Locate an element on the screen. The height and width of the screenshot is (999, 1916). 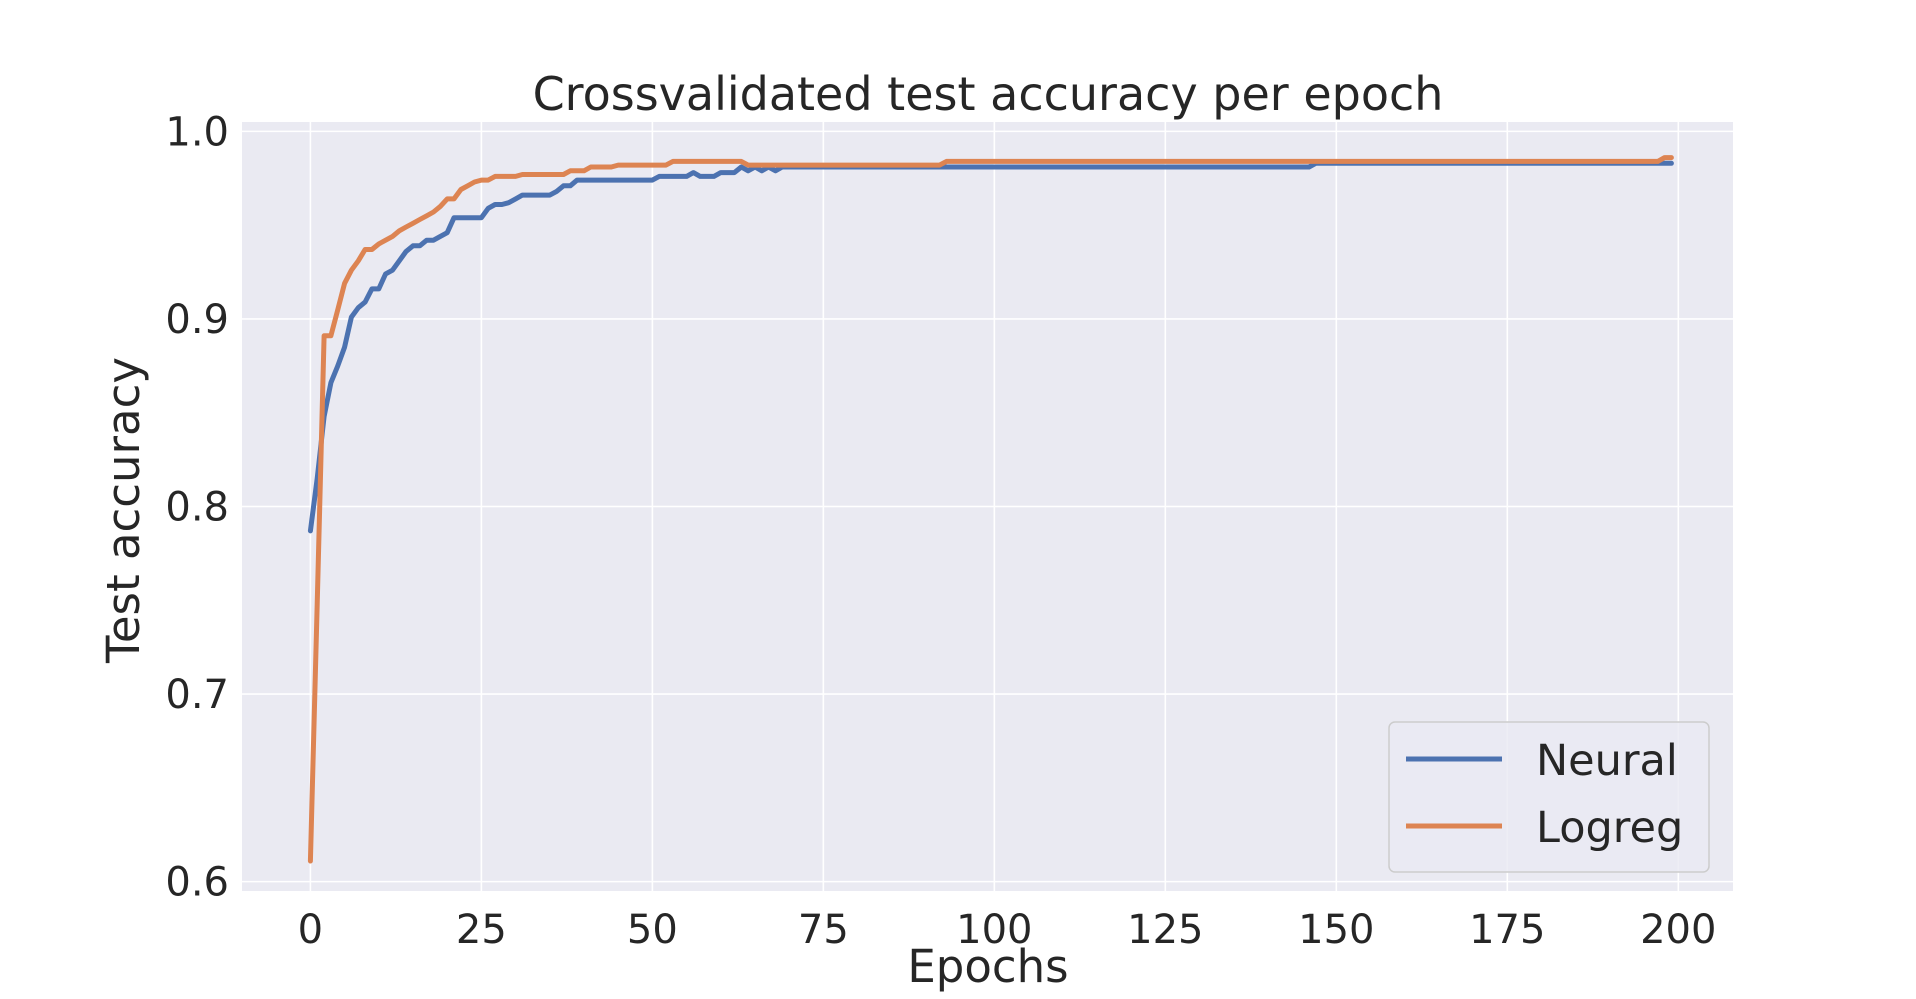
legend: Neural Logreg is located at coordinates (1549, 797).